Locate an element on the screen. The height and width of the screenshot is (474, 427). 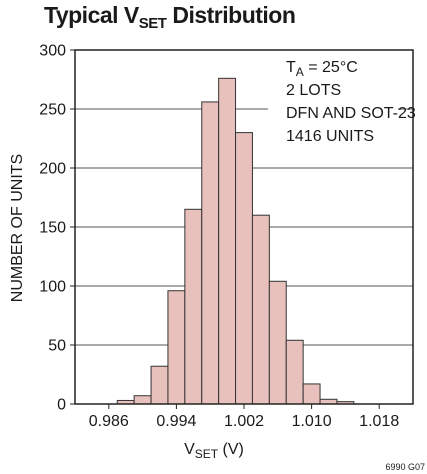
y-tick-label: 150 is located at coordinates (52, 228).